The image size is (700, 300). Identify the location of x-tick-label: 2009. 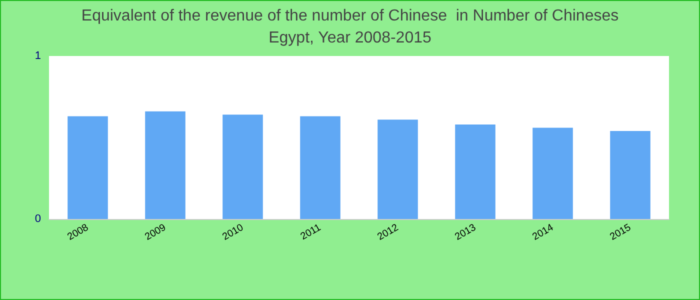
(155, 232).